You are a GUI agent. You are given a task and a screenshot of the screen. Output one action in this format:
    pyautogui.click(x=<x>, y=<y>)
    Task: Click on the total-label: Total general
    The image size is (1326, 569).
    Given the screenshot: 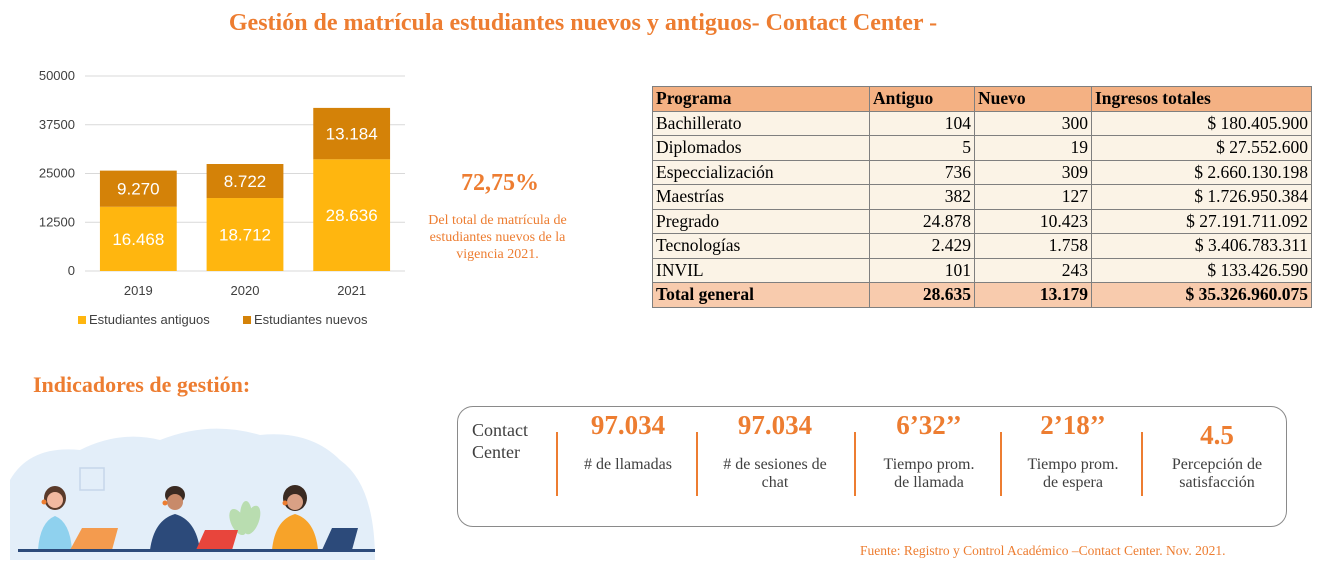 What is the action you would take?
    pyautogui.click(x=761, y=295)
    